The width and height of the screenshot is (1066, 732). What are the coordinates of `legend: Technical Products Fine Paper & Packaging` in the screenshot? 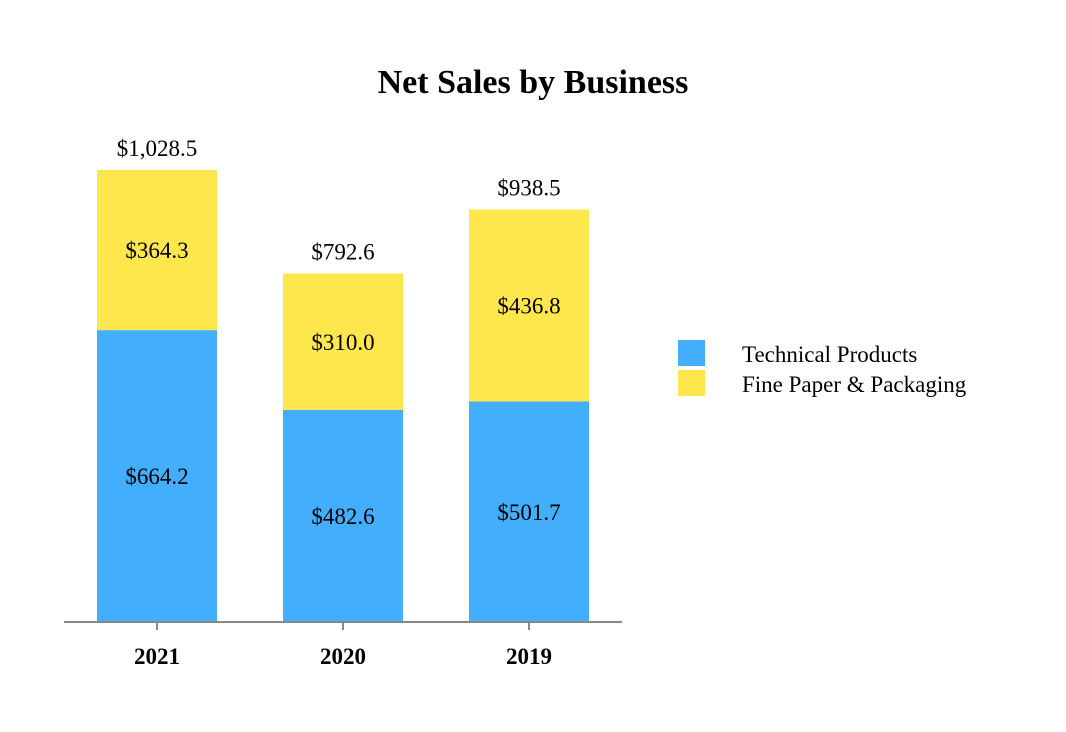 It's located at (822, 368).